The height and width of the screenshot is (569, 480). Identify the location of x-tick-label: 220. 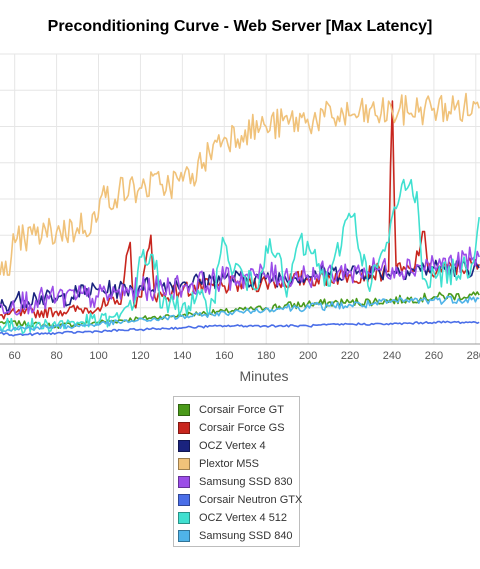
(350, 356).